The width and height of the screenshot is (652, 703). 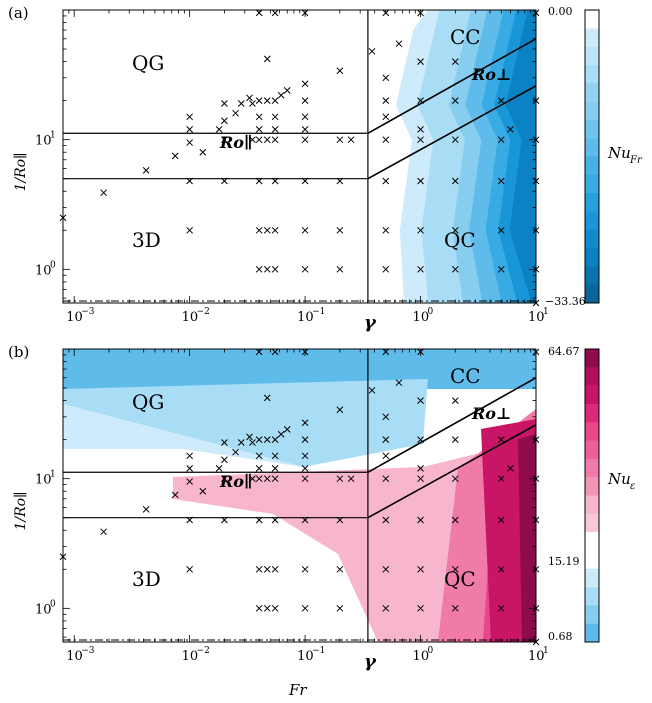 What do you see at coordinates (636, 160) in the screenshot?
I see `panel-a-colorbar-label-sub: Fr` at bounding box center [636, 160].